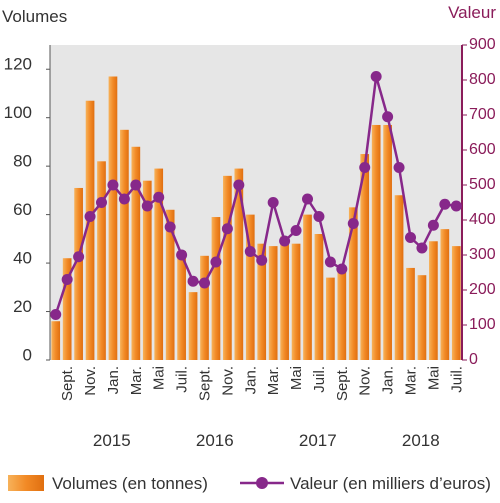 Image resolution: width=500 pixels, height=503 pixels. What do you see at coordinates (22, 306) in the screenshot?
I see `y-tick-label: 20` at bounding box center [22, 306].